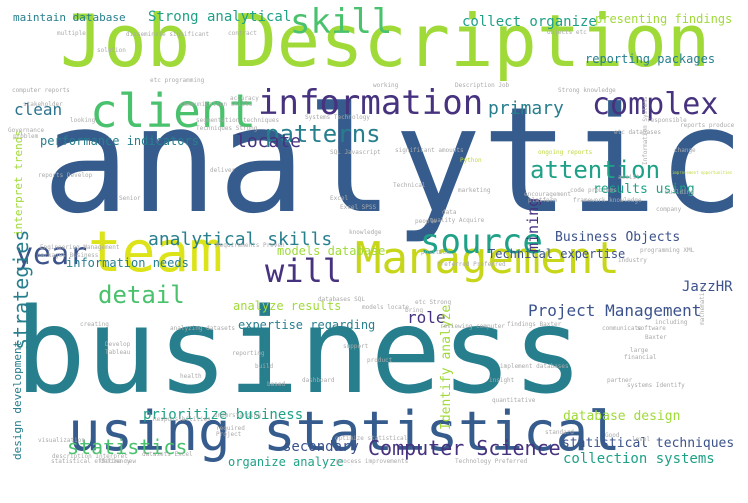 The image size is (748, 503). What do you see at coordinates (529, 22) in the screenshot?
I see `cloud-word: collect organize` at bounding box center [529, 22].